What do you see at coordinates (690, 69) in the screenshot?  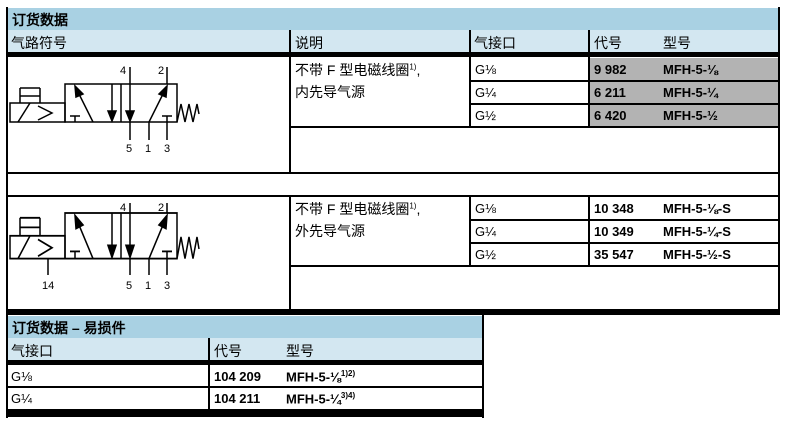 I see `type-cell: MFH-5-⅛` at bounding box center [690, 69].